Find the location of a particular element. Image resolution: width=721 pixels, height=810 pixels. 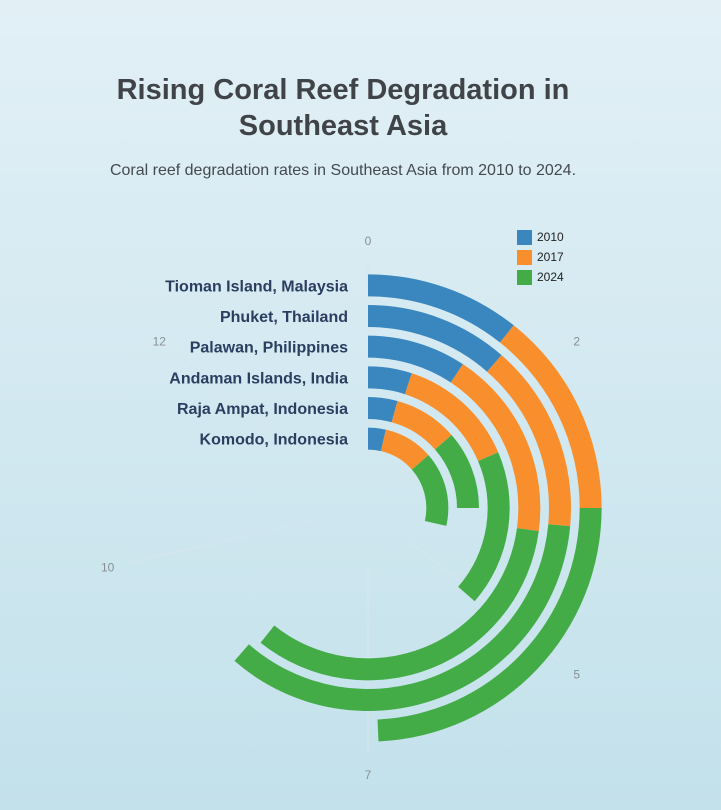

tick-label-0: 0 is located at coordinates (368, 241).